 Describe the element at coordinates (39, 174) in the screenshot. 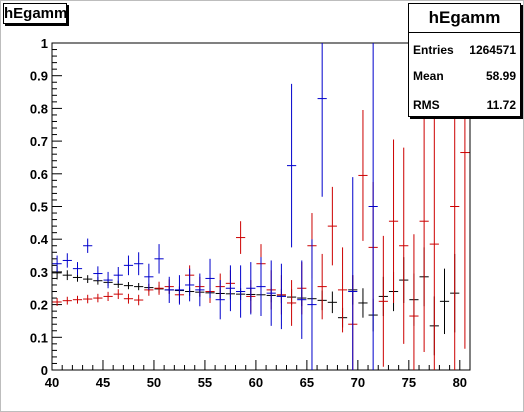

I see `y-tick-label: 0.6` at that location.